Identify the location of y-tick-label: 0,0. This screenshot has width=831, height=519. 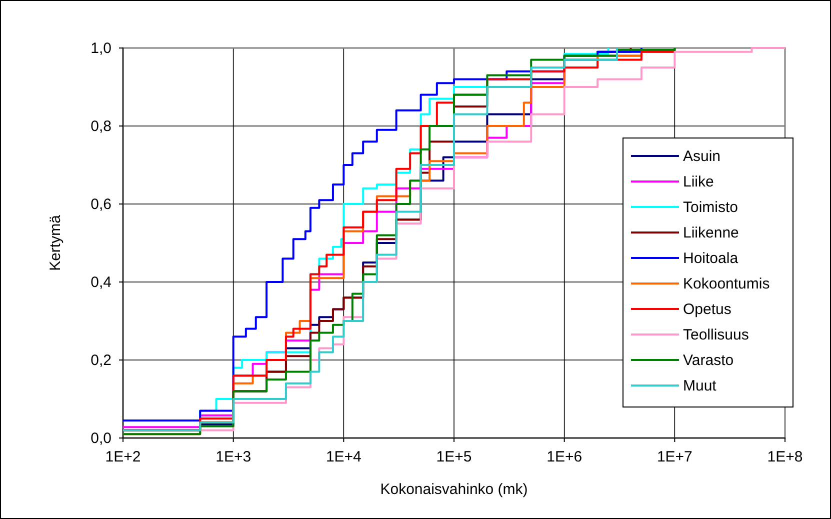
(101, 438).